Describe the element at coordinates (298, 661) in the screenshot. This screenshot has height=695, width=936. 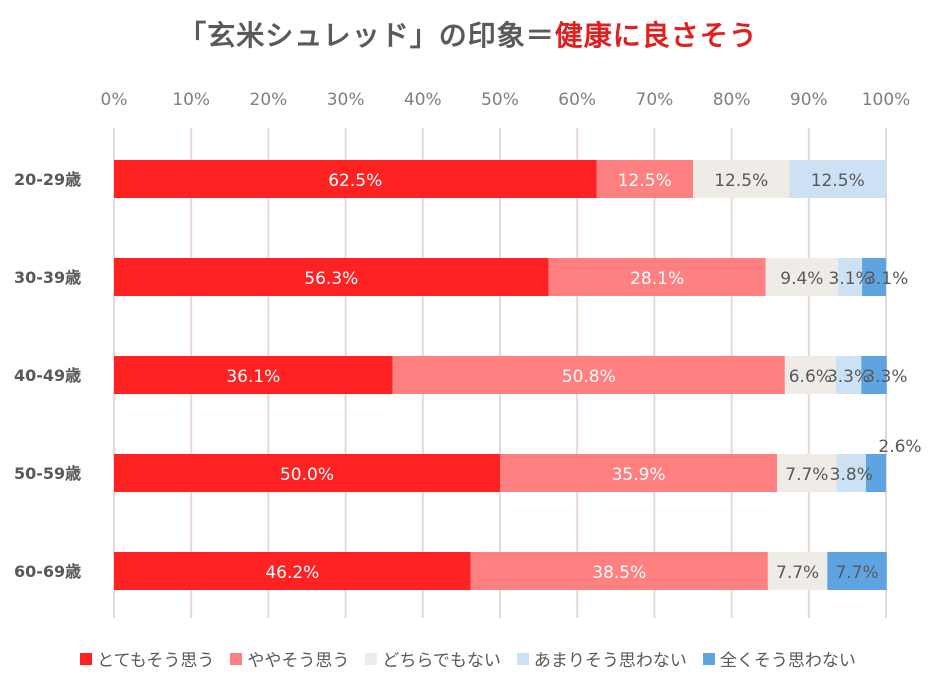
I see `legend-label: ややそう思う` at that location.